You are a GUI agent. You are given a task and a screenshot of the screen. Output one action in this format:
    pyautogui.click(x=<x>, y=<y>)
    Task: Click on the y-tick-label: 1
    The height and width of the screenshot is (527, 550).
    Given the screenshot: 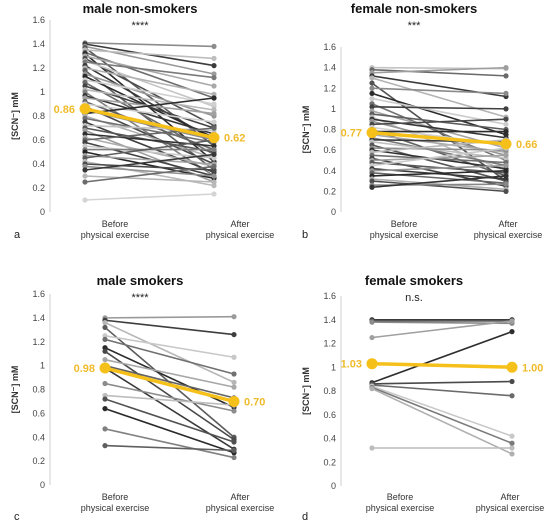 What is the action you would take?
    pyautogui.click(x=333, y=367)
    